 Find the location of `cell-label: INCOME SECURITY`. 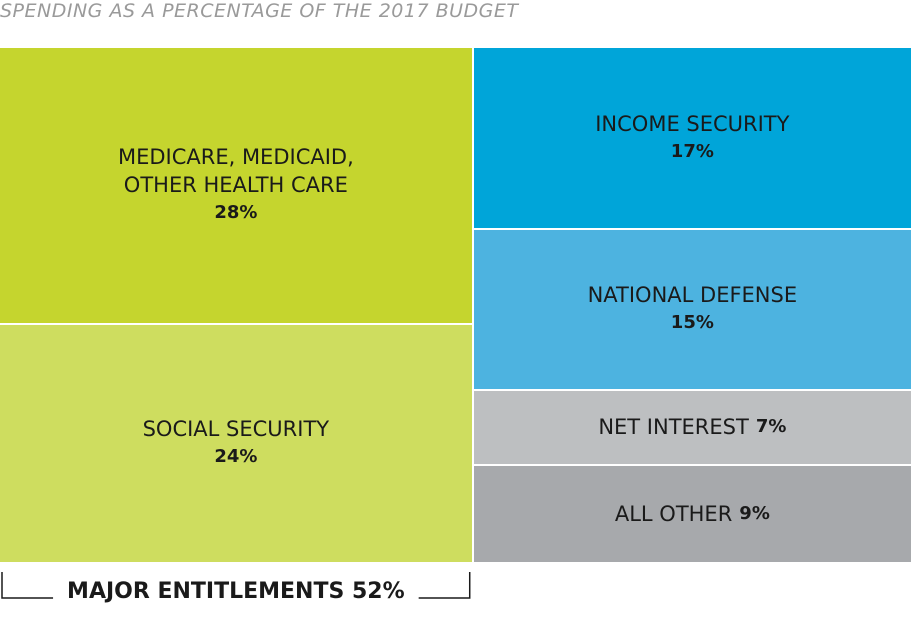

cell-label: INCOME SECURITY is located at coordinates (692, 124).